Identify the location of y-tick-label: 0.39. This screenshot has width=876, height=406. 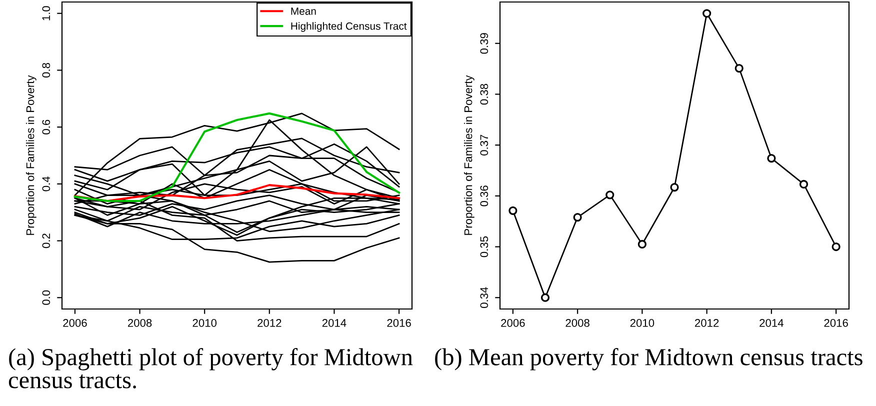
(484, 43).